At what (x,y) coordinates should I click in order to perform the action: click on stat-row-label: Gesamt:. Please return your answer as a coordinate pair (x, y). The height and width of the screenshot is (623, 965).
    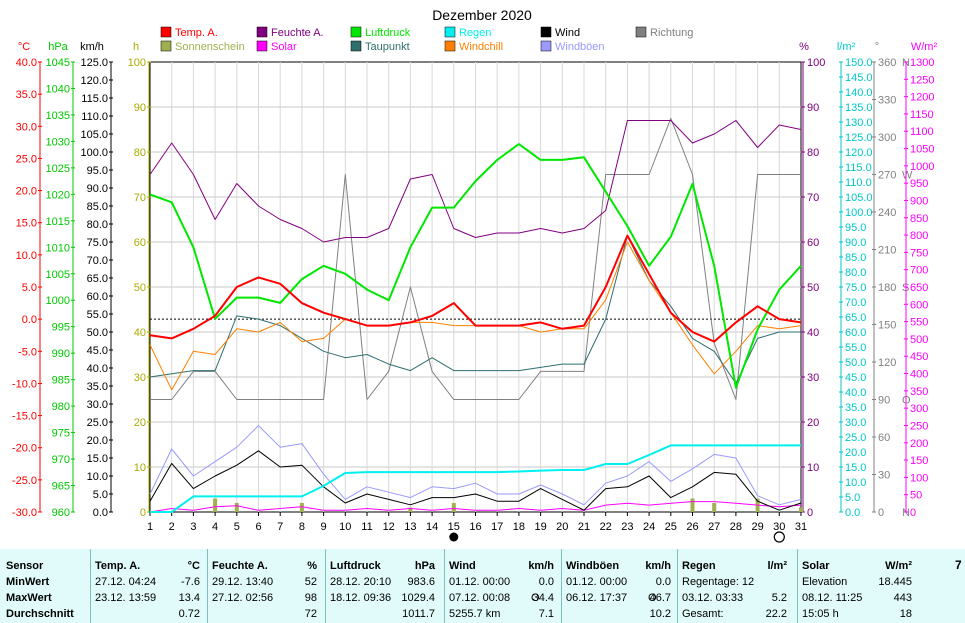
    Looking at the image, I should click on (703, 614).